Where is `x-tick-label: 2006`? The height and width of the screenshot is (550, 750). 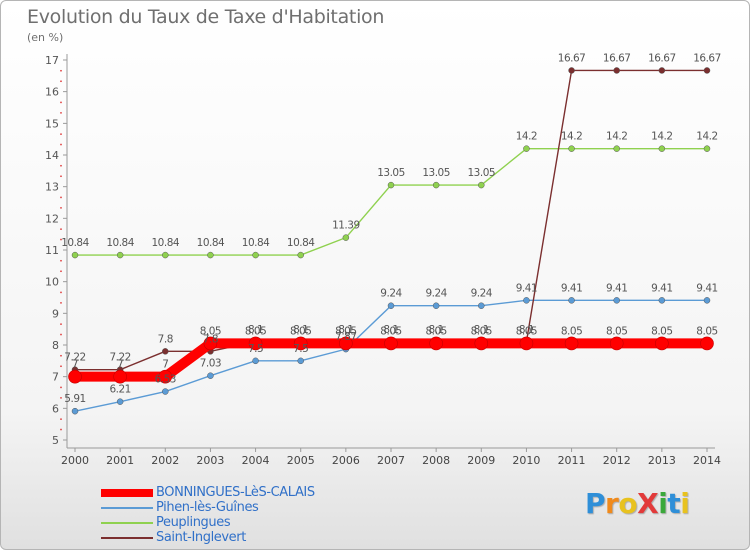 x-tick-label: 2006 is located at coordinates (346, 460).